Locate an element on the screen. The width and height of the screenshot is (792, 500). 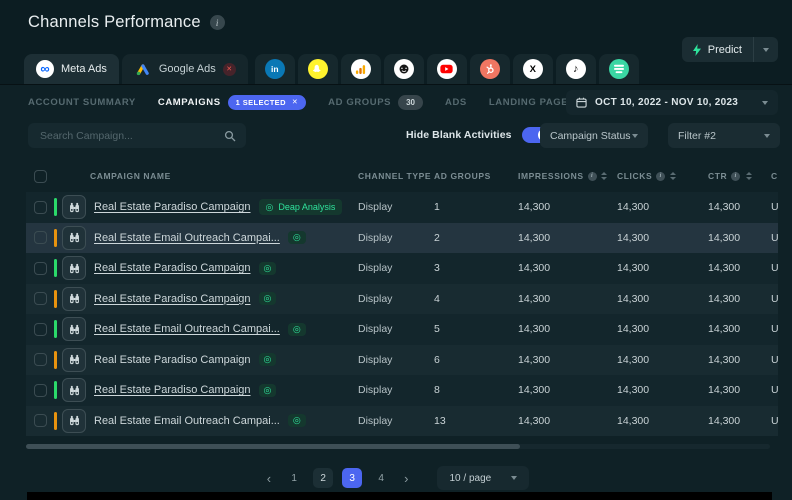
meta-icon: ∞ is located at coordinates (45, 69).